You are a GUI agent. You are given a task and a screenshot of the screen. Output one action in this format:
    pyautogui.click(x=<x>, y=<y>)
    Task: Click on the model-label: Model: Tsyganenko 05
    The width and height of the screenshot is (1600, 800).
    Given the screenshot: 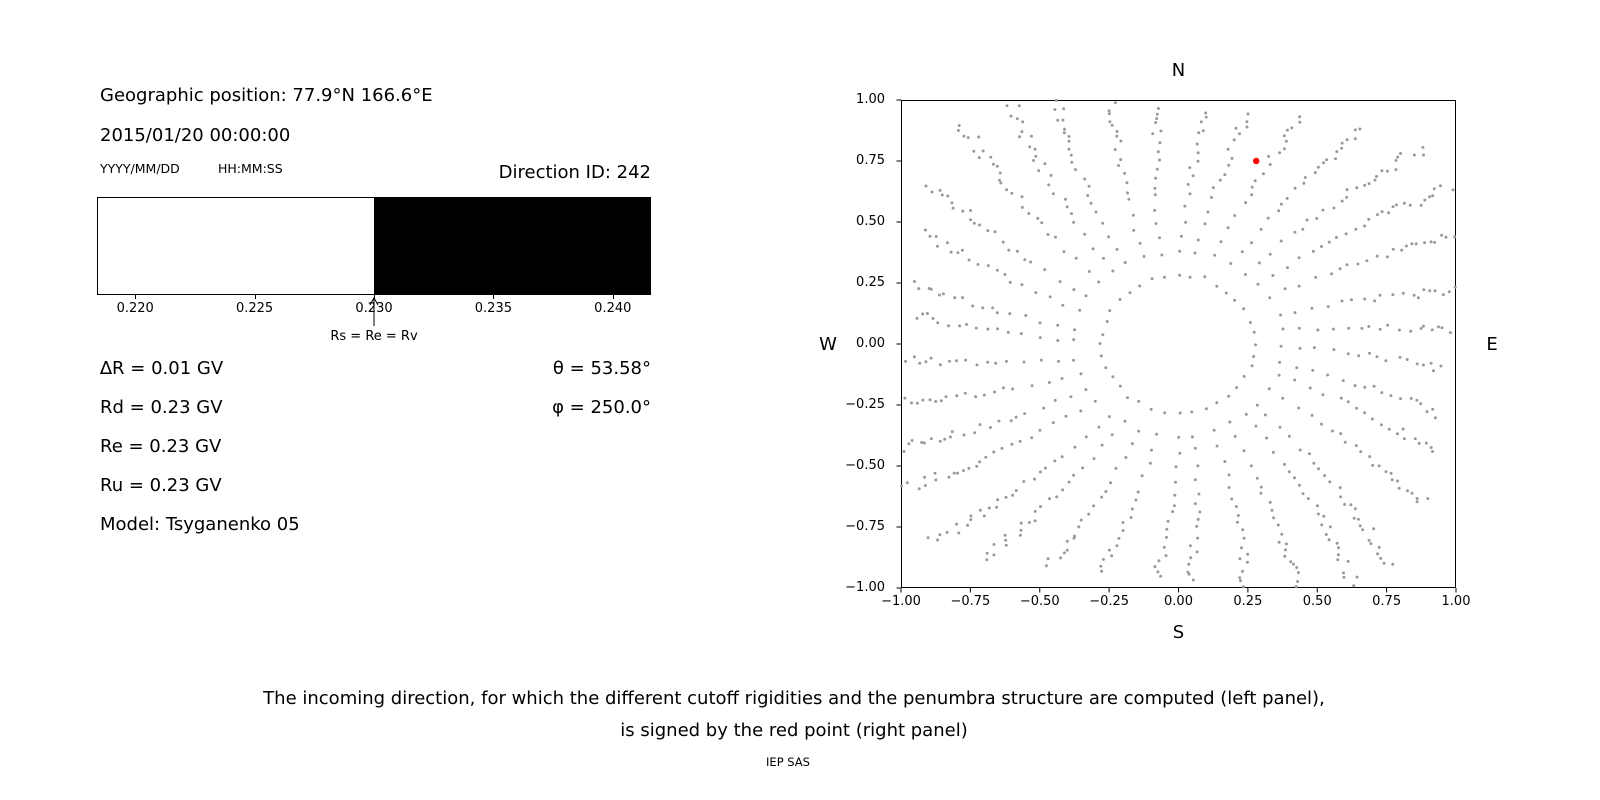 What is the action you would take?
    pyautogui.click(x=200, y=524)
    